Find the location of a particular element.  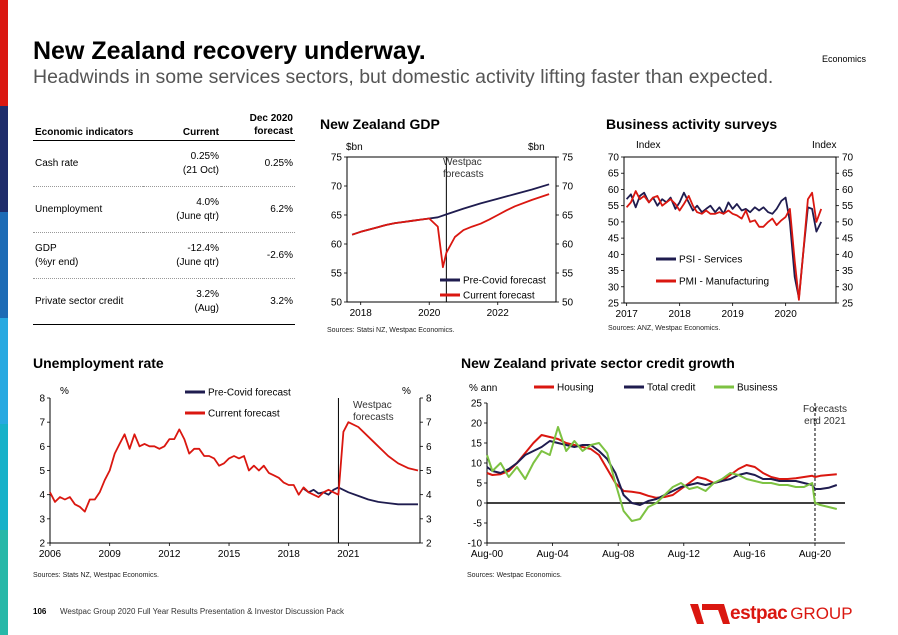

y-tick-label: 5 is located at coordinates (42, 471).